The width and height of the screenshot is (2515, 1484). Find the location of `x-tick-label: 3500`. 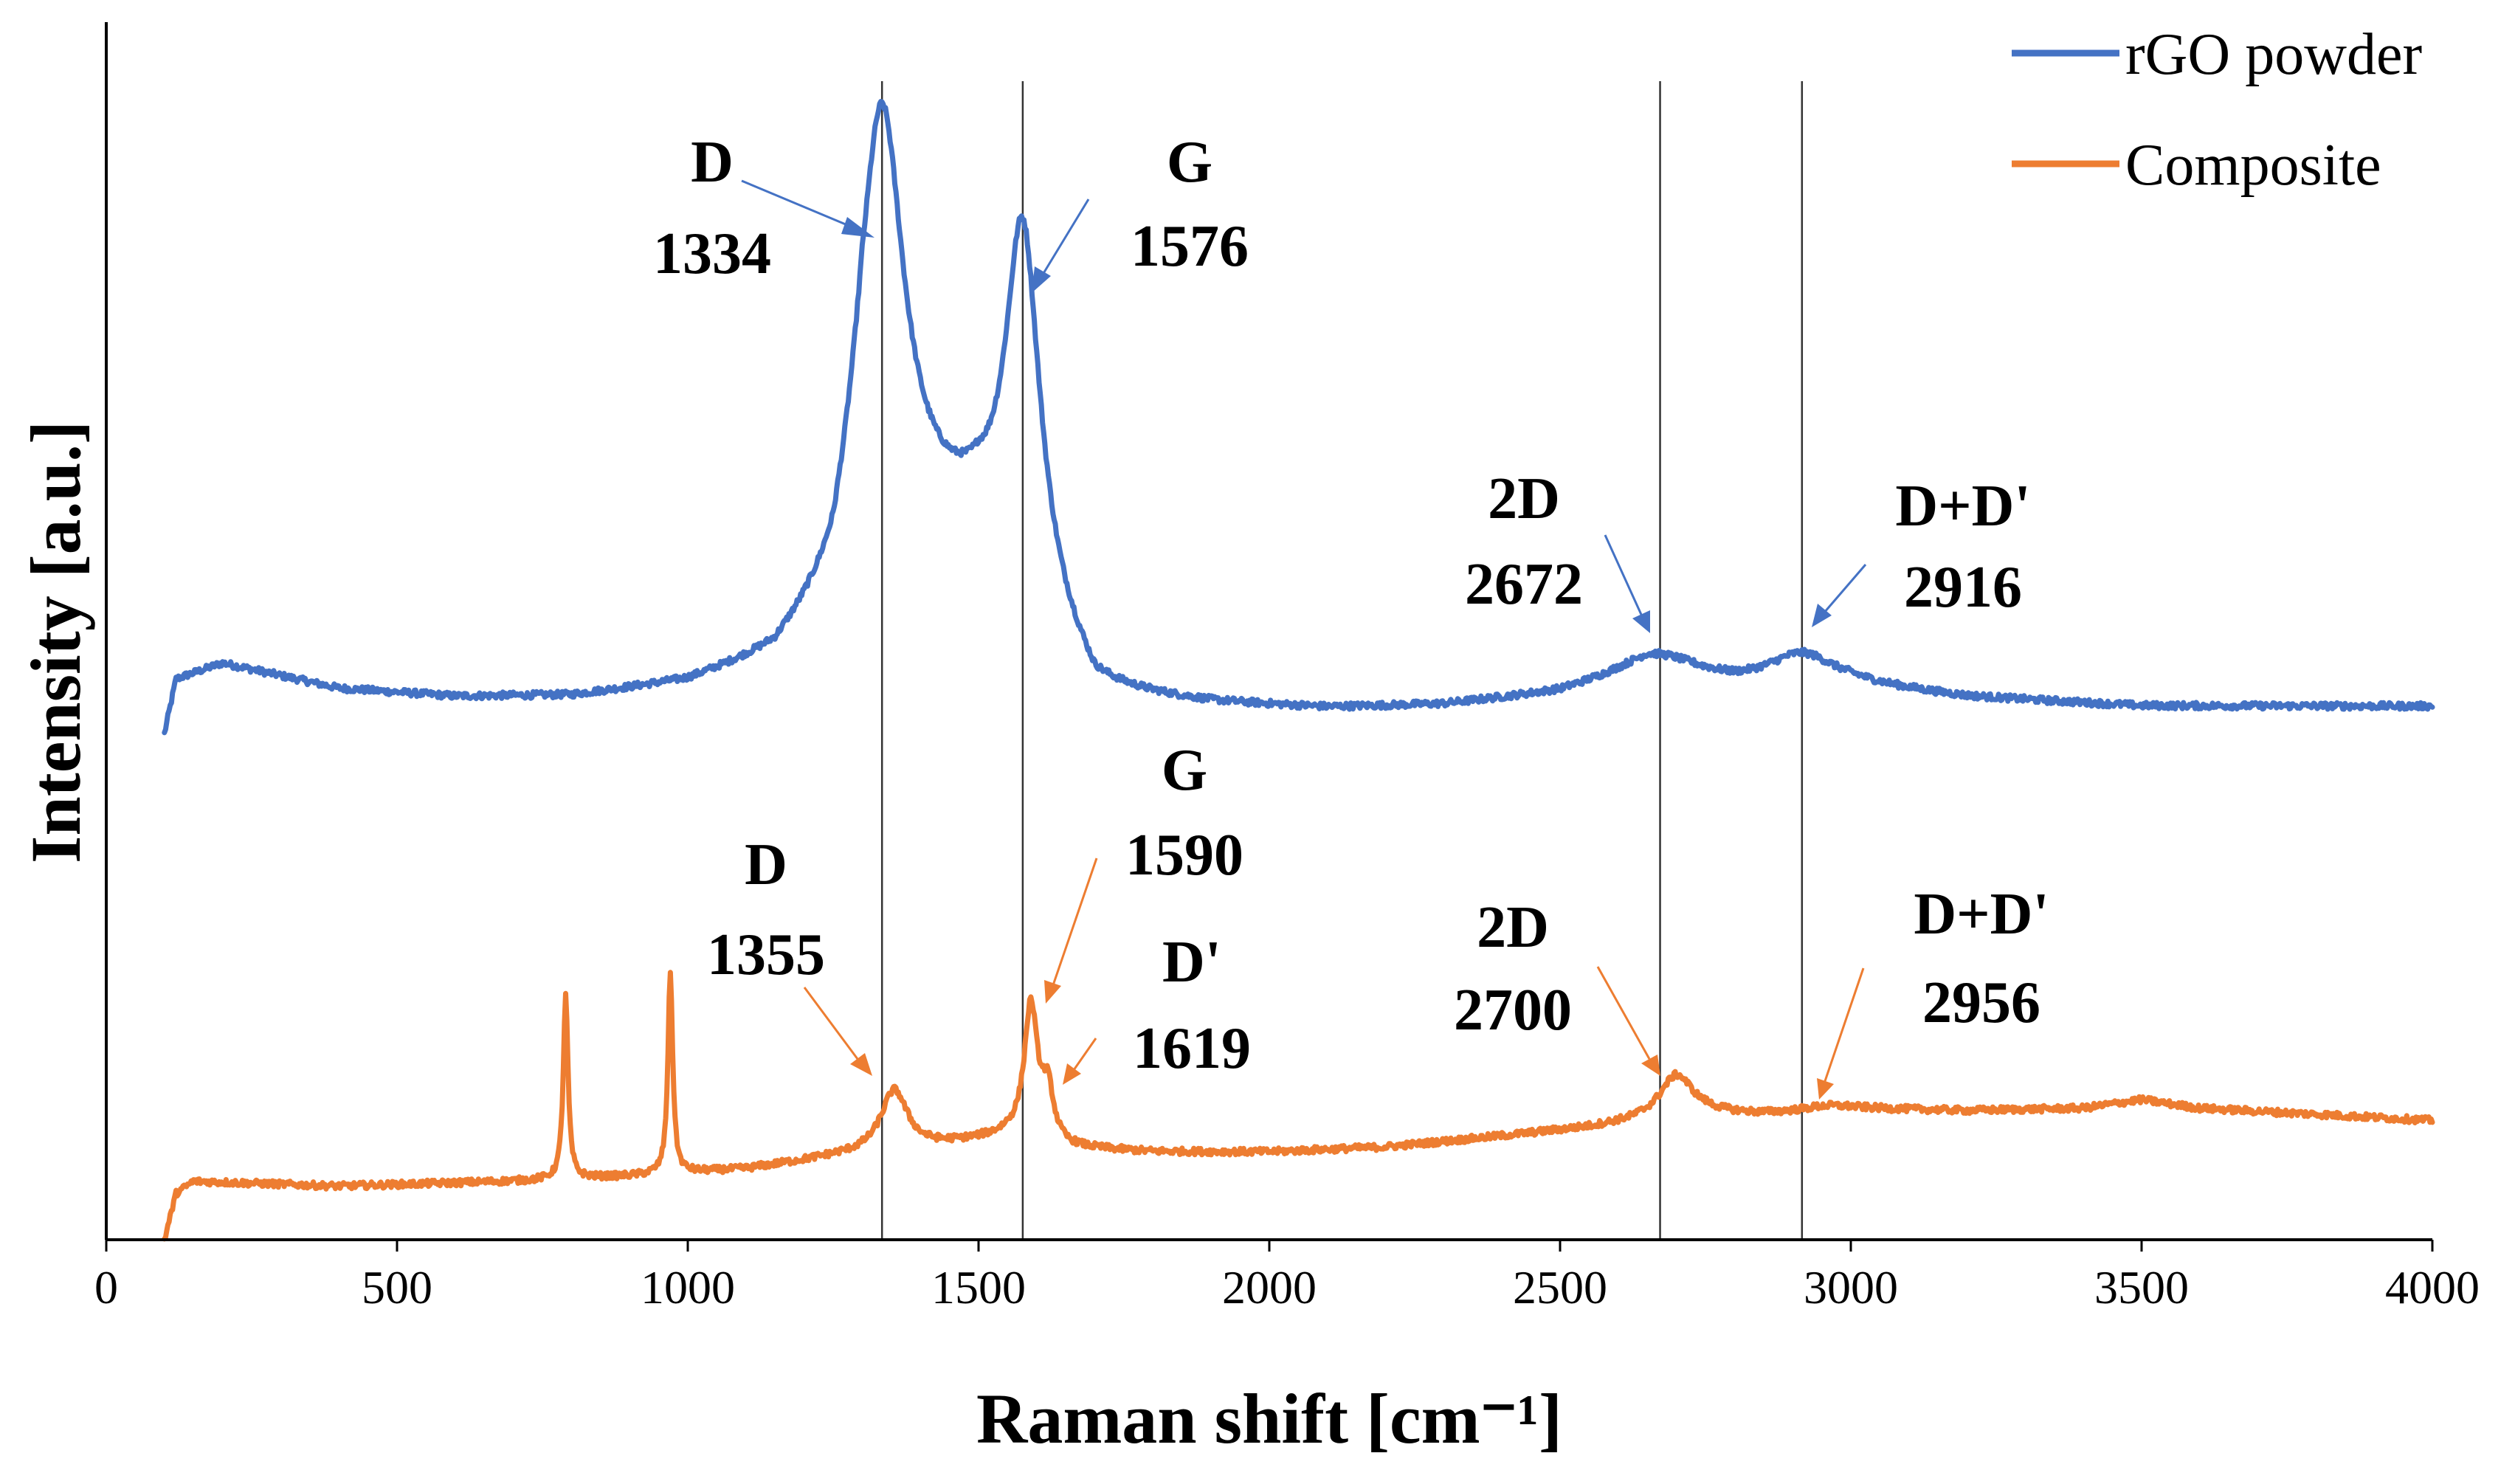

x-tick-label: 3500 is located at coordinates (2141, 1287).